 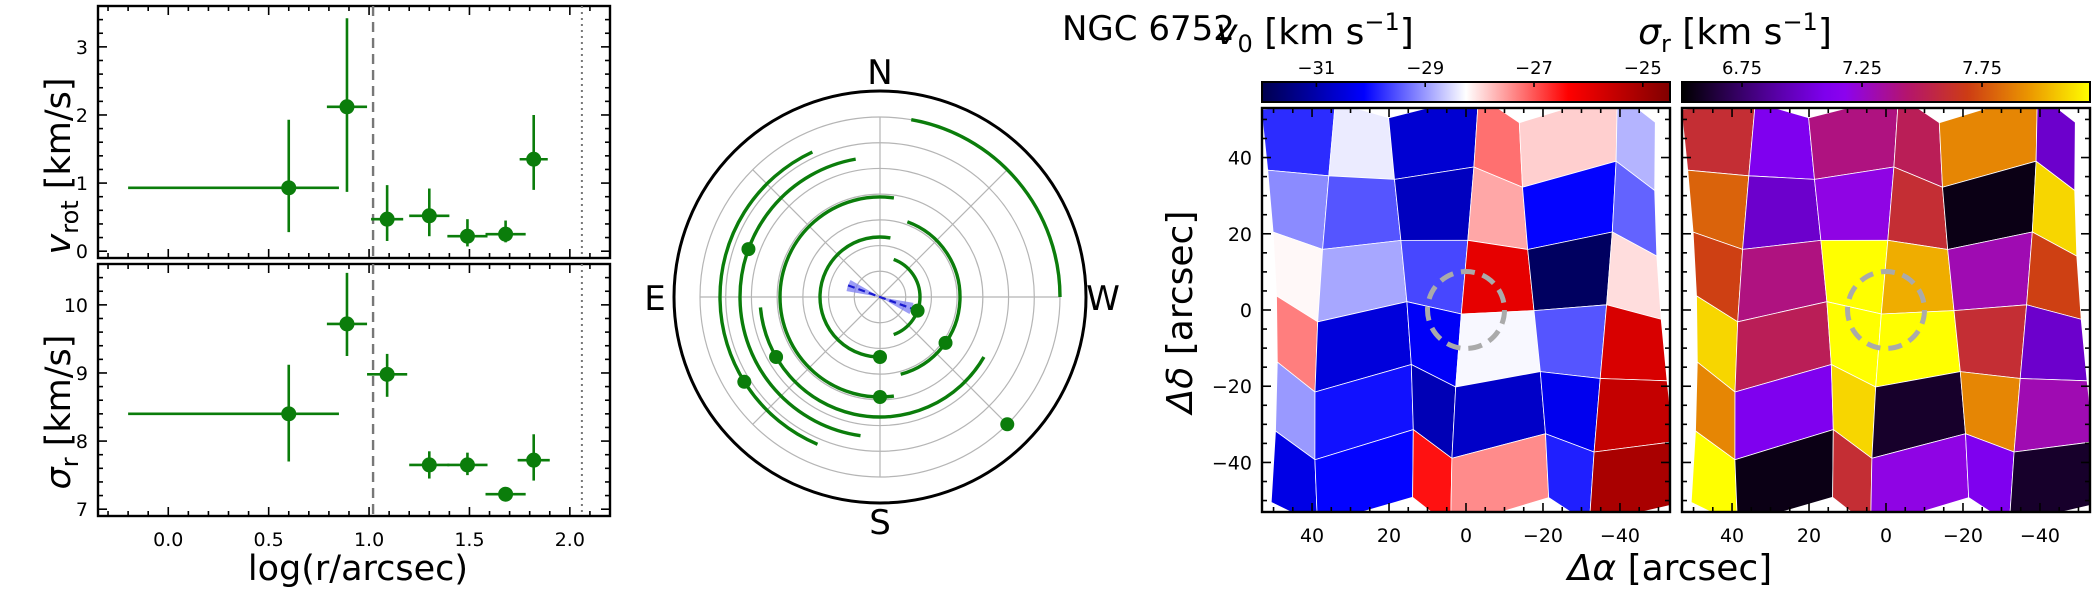 What do you see at coordinates (1534, 68) in the screenshot?
I see `colorbar-tick-label: −27` at bounding box center [1534, 68].